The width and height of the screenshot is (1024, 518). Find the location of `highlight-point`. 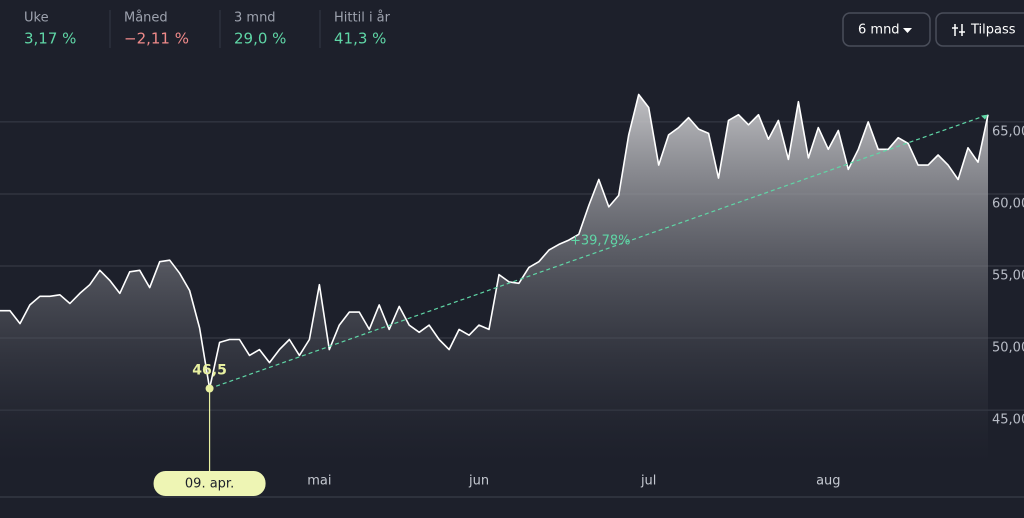

highlight-point is located at coordinates (209, 388).